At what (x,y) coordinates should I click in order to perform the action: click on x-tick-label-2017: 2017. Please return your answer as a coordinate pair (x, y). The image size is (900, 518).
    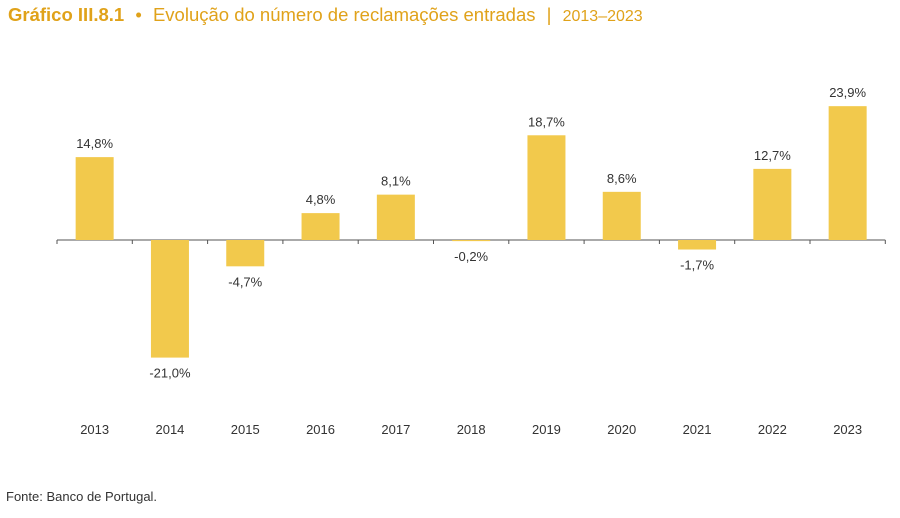
    Looking at the image, I should click on (395, 429).